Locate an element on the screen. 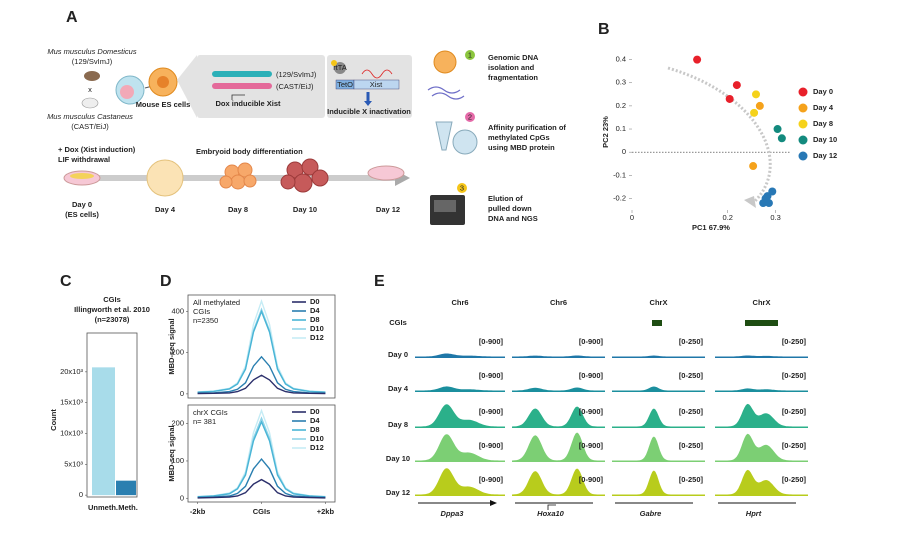 This screenshot has width=904, height=542. panel-label: D is located at coordinates (166, 281).